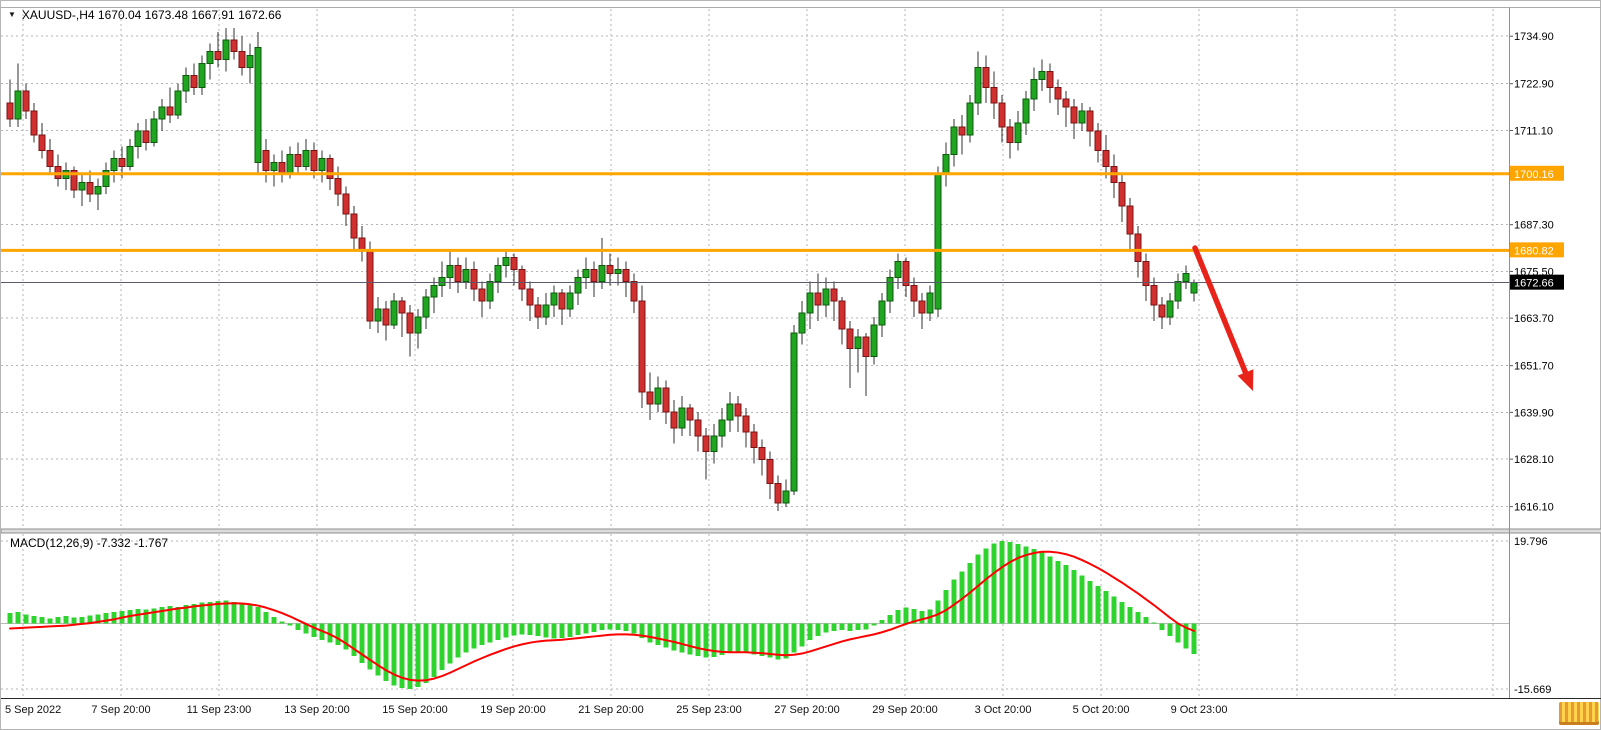 The width and height of the screenshot is (1601, 730). What do you see at coordinates (219, 710) in the screenshot?
I see `time-axis-label: 11 Sep 23:00` at bounding box center [219, 710].